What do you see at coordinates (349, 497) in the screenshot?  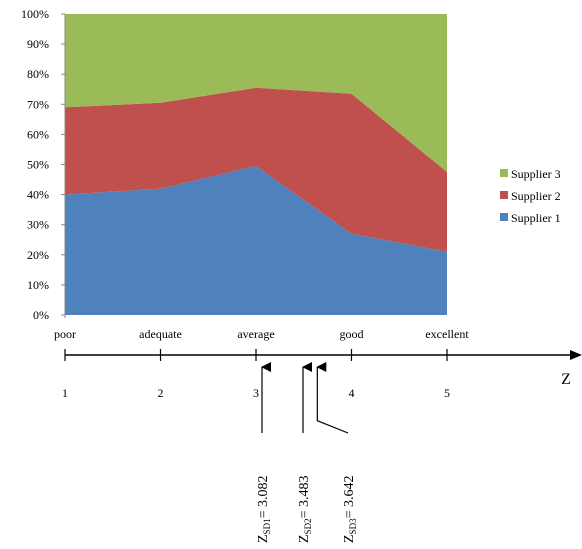 I see `z-annotation-value: = 3.642` at bounding box center [349, 497].